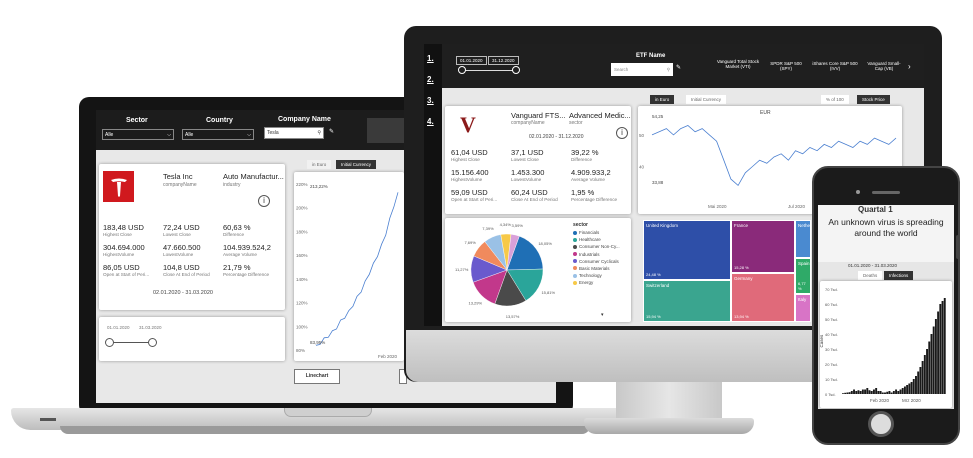  What do you see at coordinates (596, 282) in the screenshot?
I see `legend-item: Energy` at bounding box center [596, 282].